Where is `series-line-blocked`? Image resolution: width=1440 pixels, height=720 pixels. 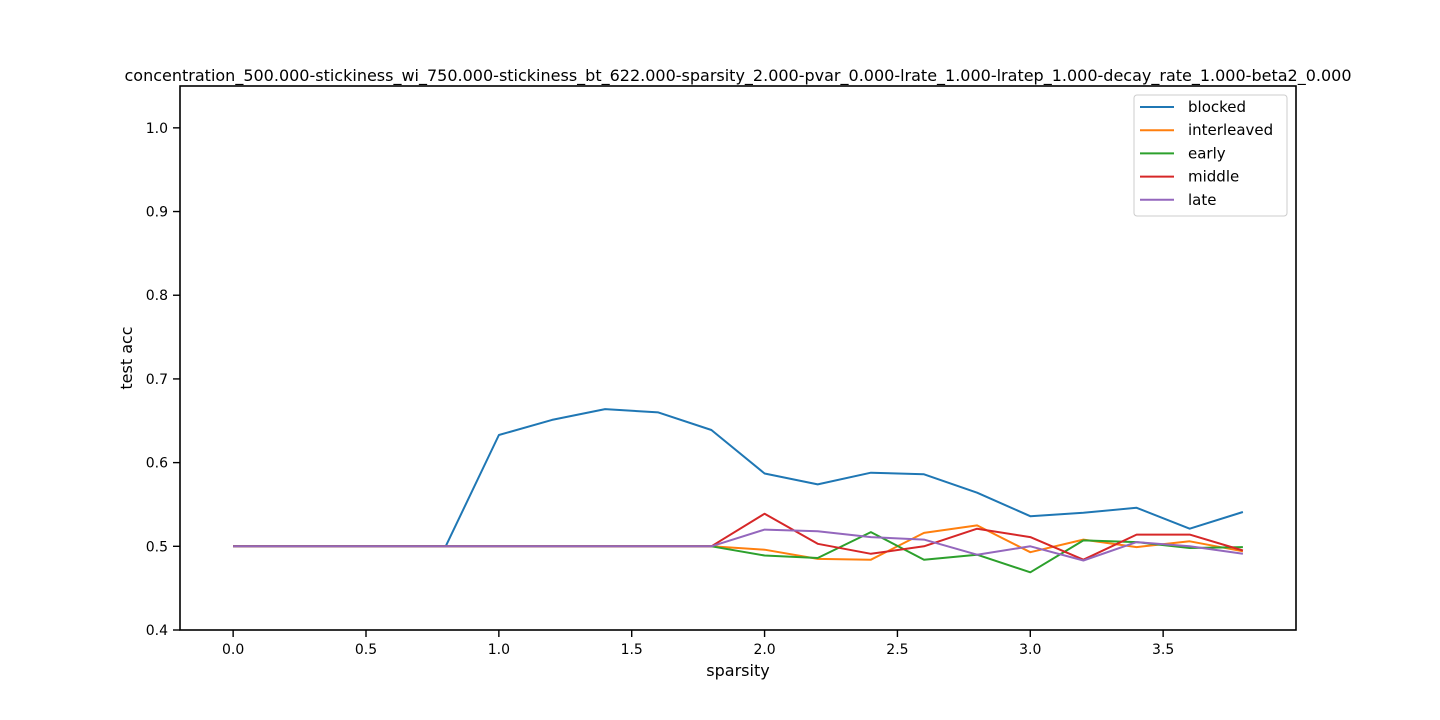 series-line-blocked is located at coordinates (738, 478).